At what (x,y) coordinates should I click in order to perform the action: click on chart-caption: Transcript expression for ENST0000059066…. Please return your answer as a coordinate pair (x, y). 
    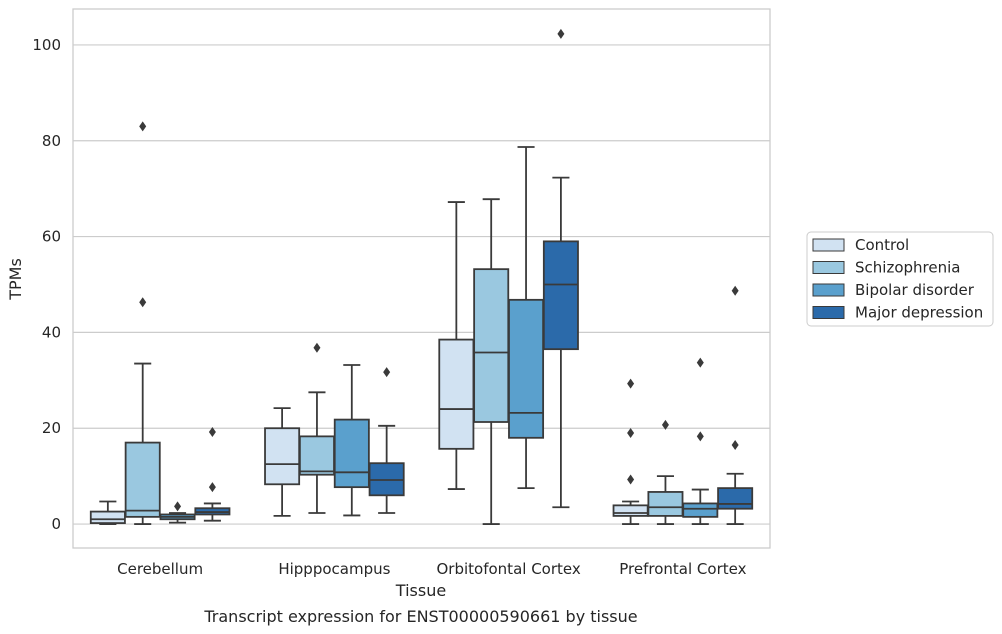
    Looking at the image, I should click on (420, 616).